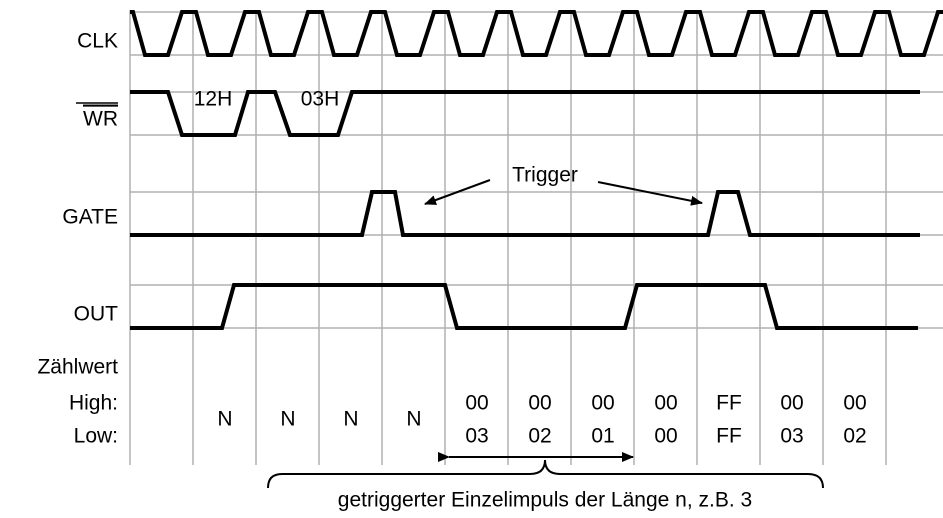  I want to click on bus-label: 12H, so click(213, 99).